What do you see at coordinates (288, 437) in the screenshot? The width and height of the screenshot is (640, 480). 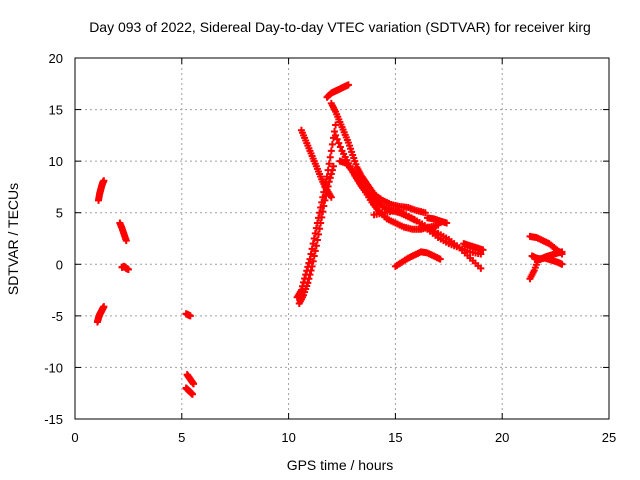 I see `x-tick-label: 10` at bounding box center [288, 437].